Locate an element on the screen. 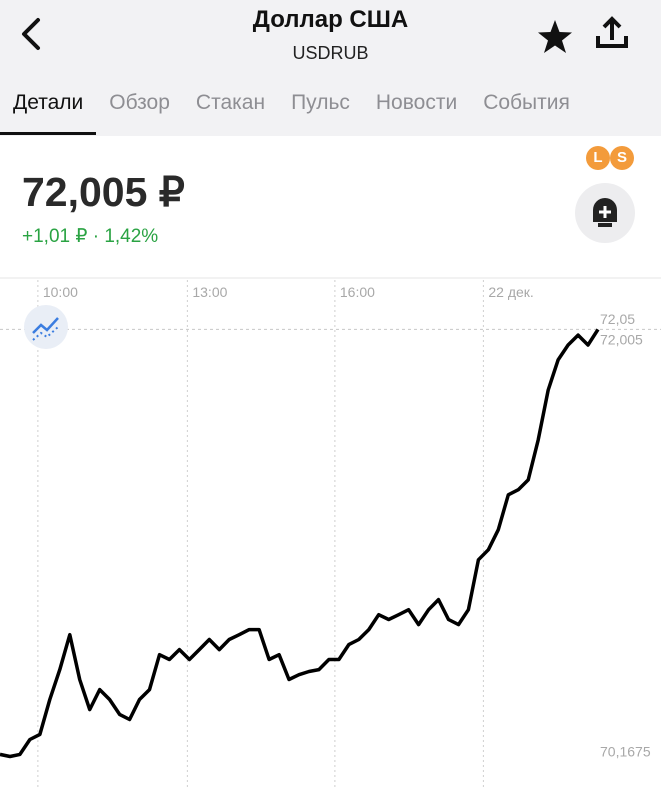 This screenshot has width=661, height=800. title: Доллар США is located at coordinates (330, 19).